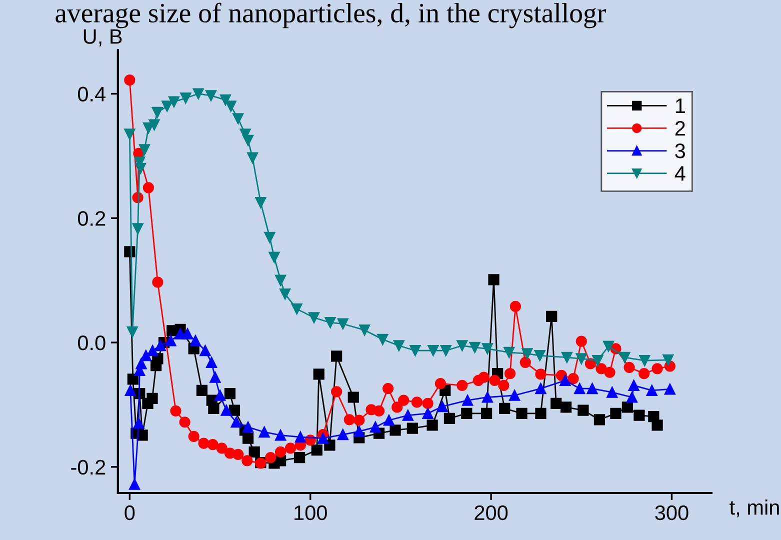  I want to click on x-axis-title: t, min, so click(754, 509).